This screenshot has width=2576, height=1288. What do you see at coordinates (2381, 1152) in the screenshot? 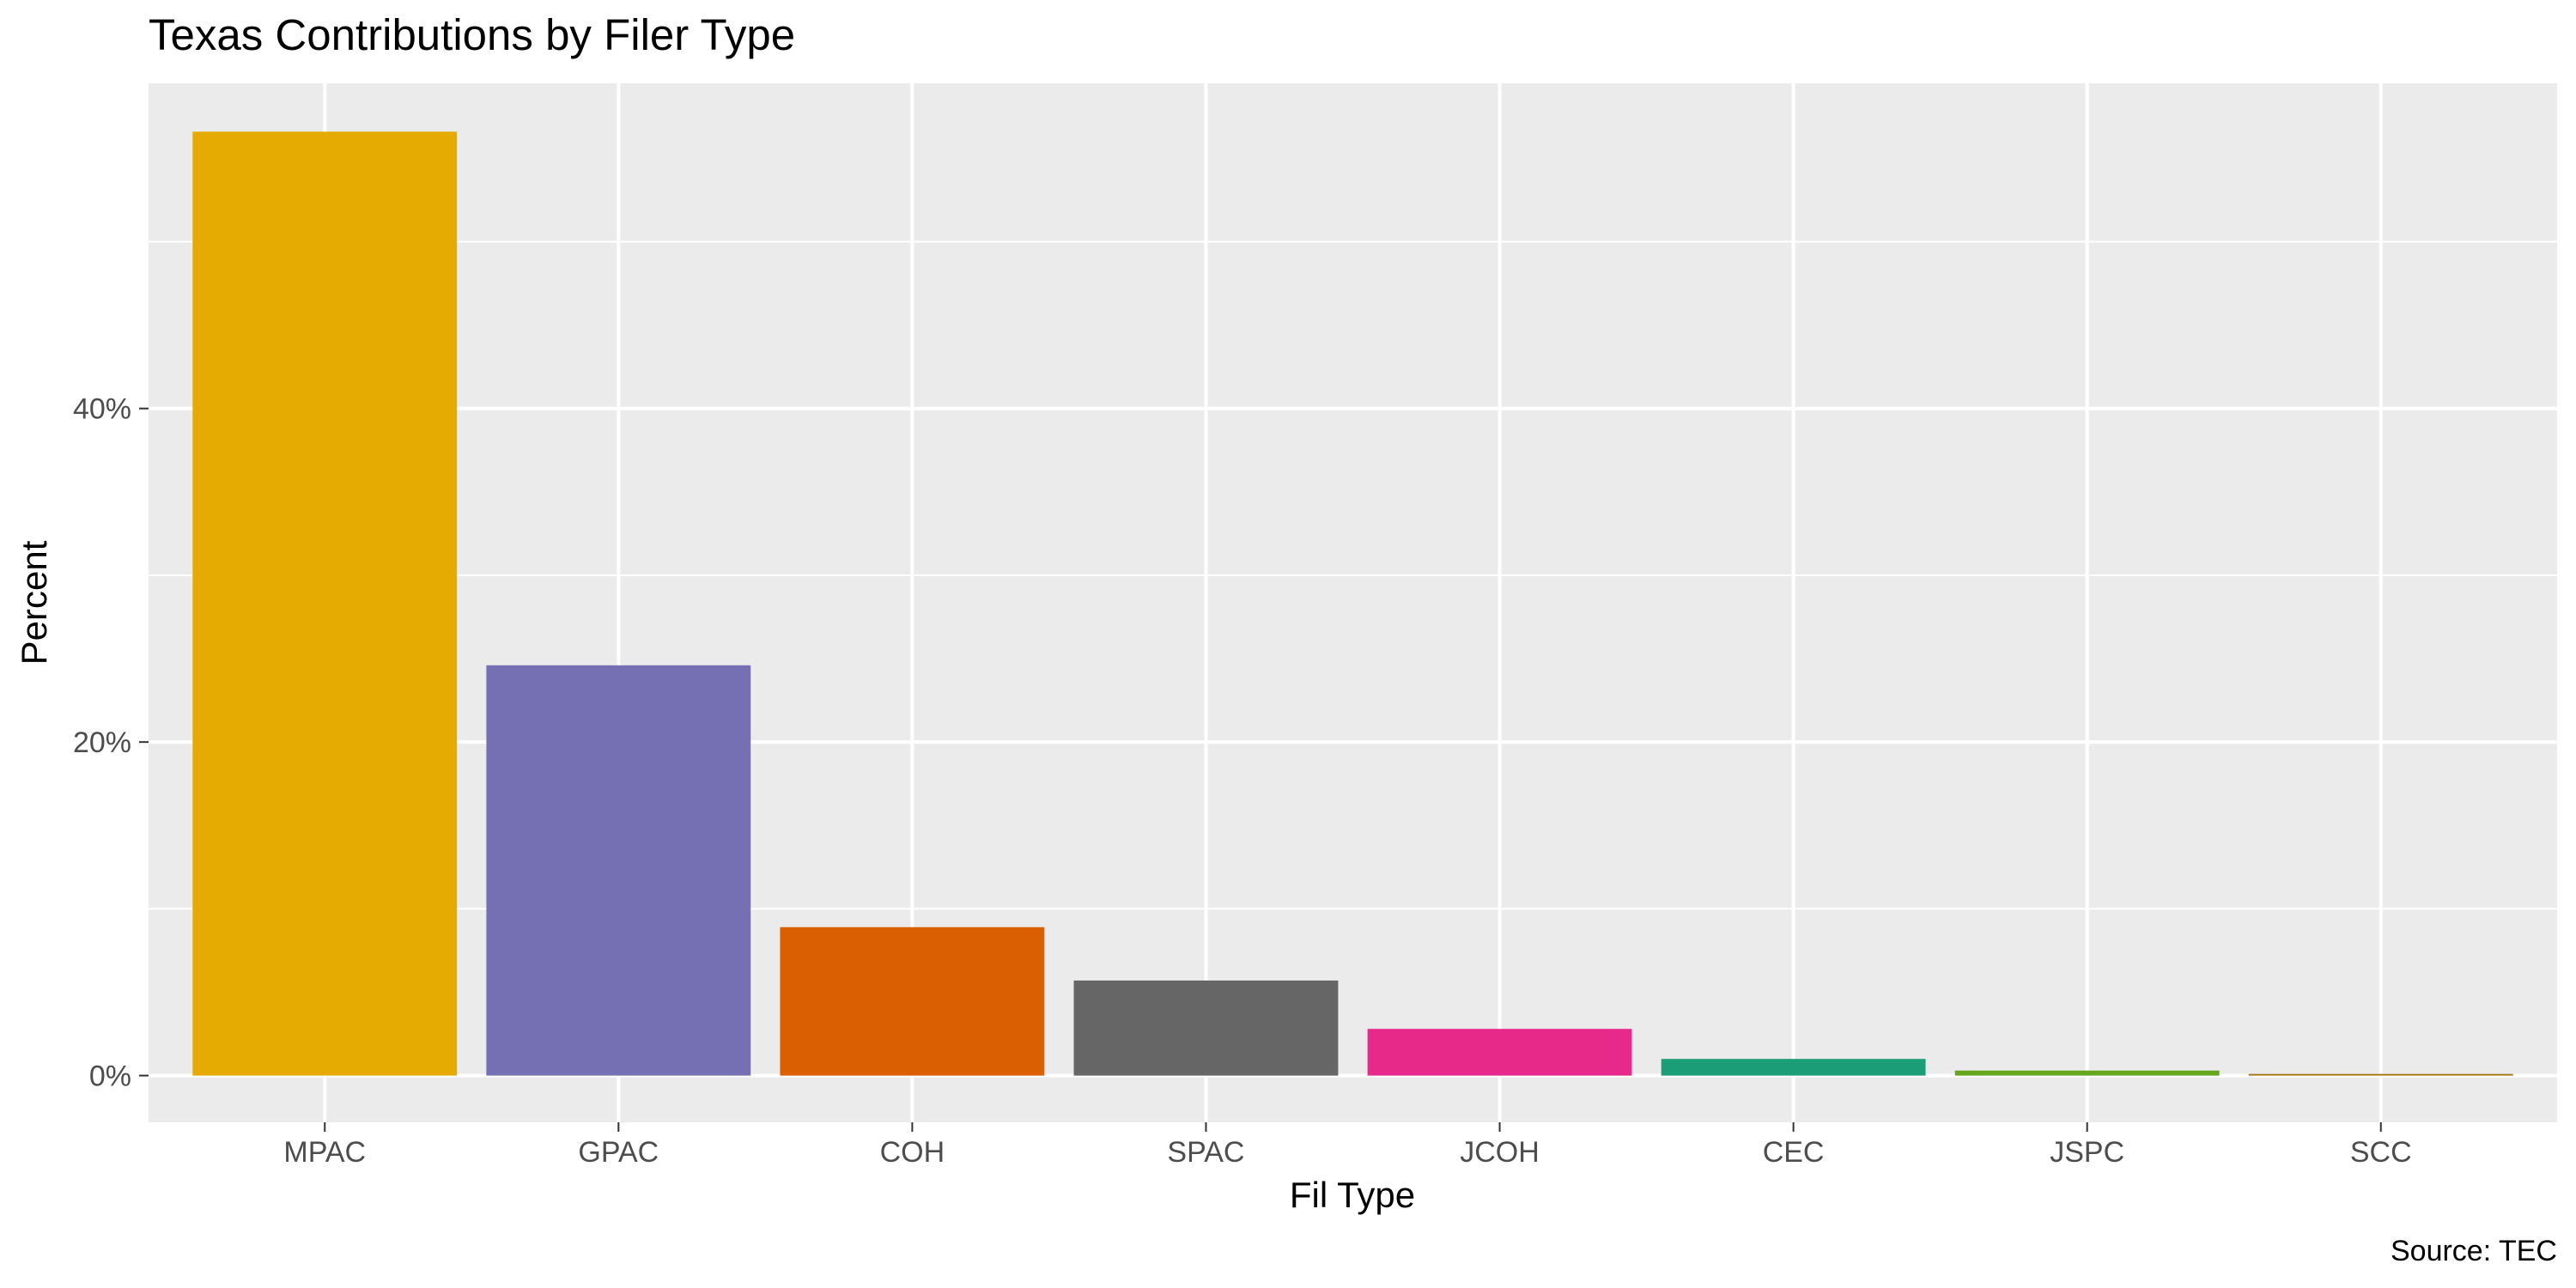
I see `x-tick-label: SCC` at bounding box center [2381, 1152].